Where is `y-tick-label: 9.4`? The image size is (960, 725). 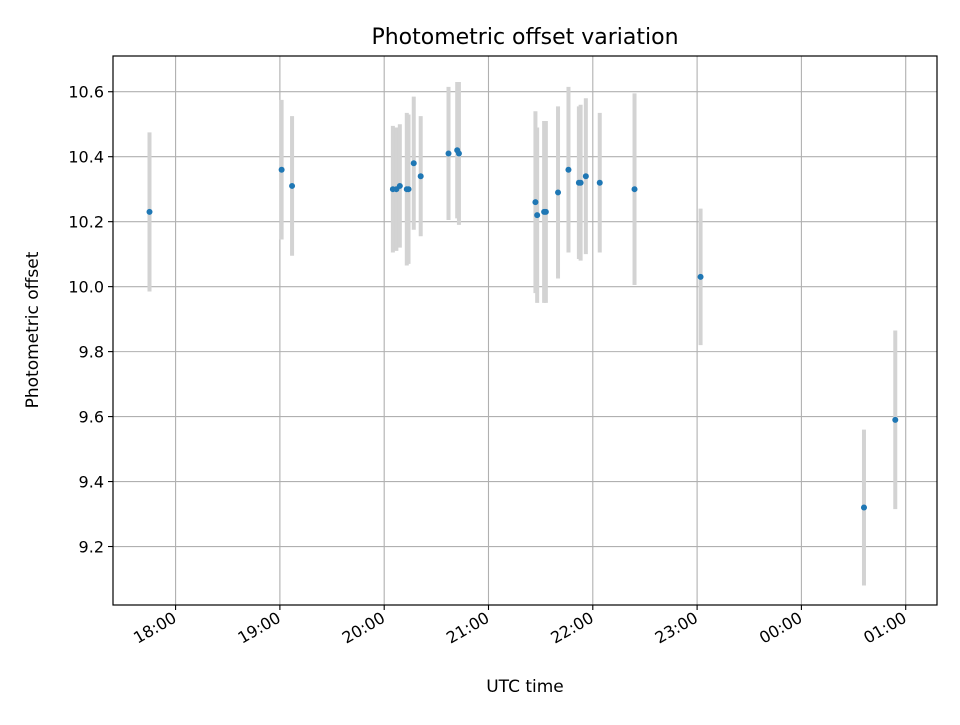
y-tick-label: 9.4 is located at coordinates (91, 482).